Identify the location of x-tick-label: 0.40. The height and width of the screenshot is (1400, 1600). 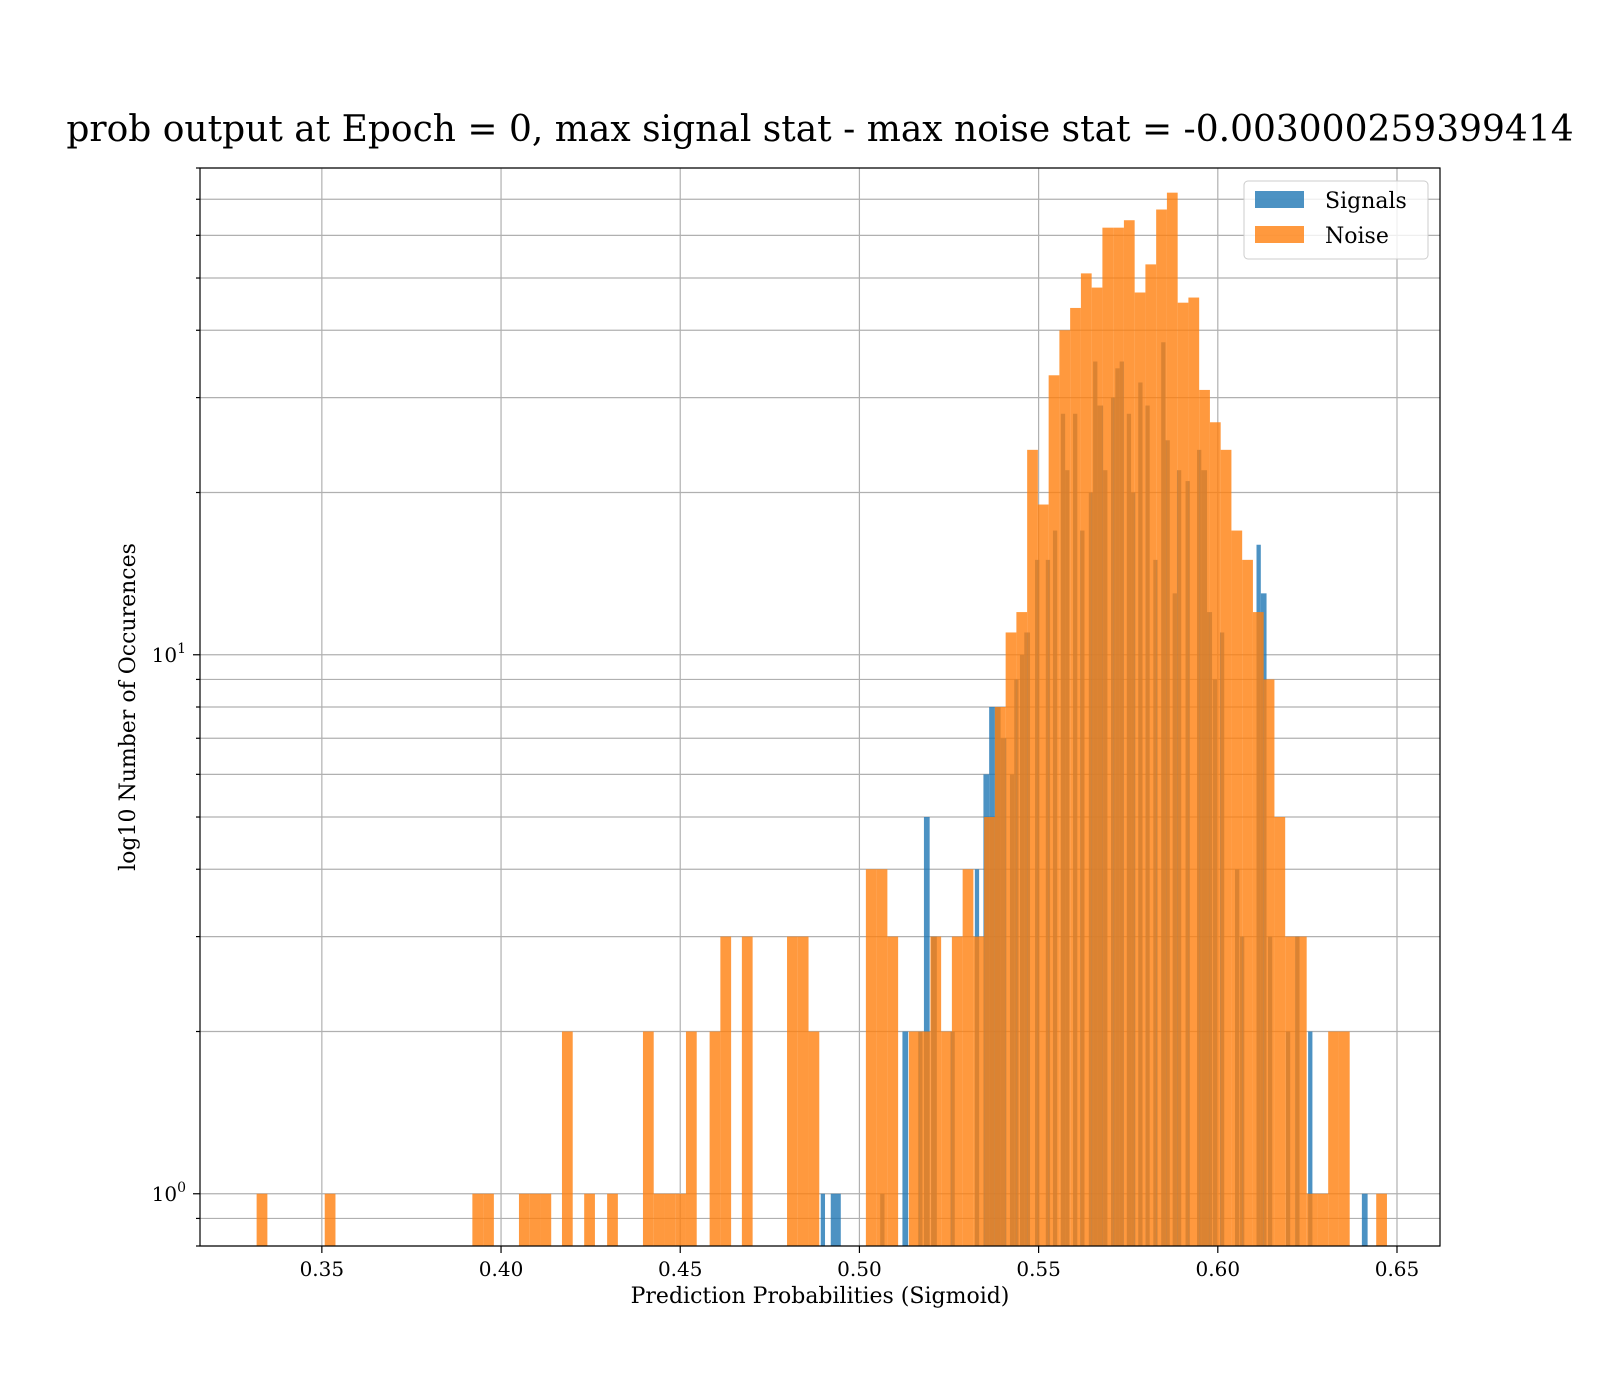
(501, 1269).